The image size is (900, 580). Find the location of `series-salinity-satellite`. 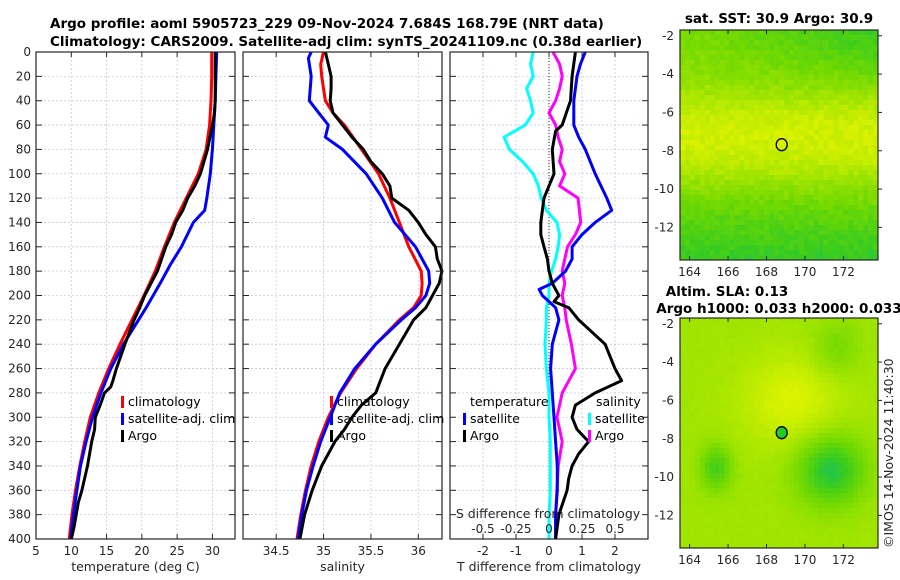

series-salinity-satellite is located at coordinates (532, 295).